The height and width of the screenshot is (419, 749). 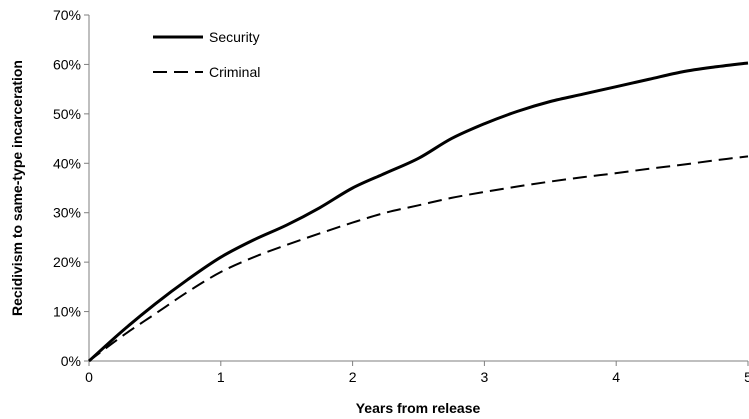 I want to click on y-tick-label: 70%, so click(x=67, y=15).